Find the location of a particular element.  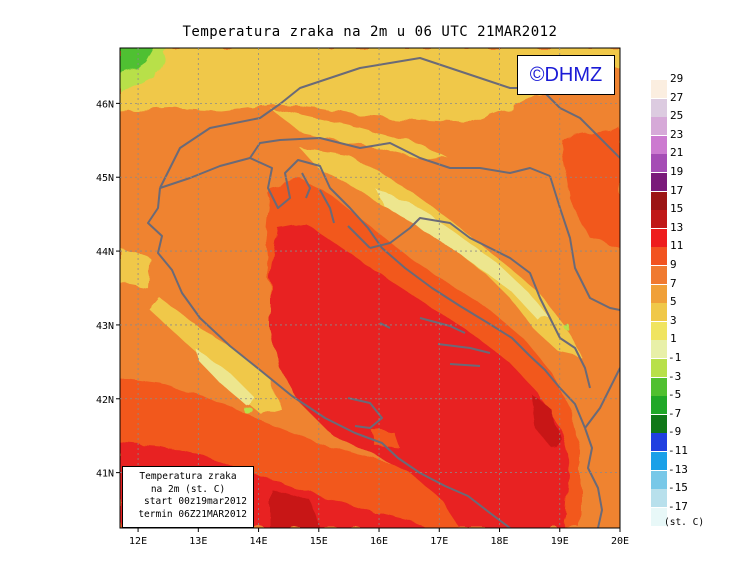

bosnia-border is located at coordinates (480, 303).